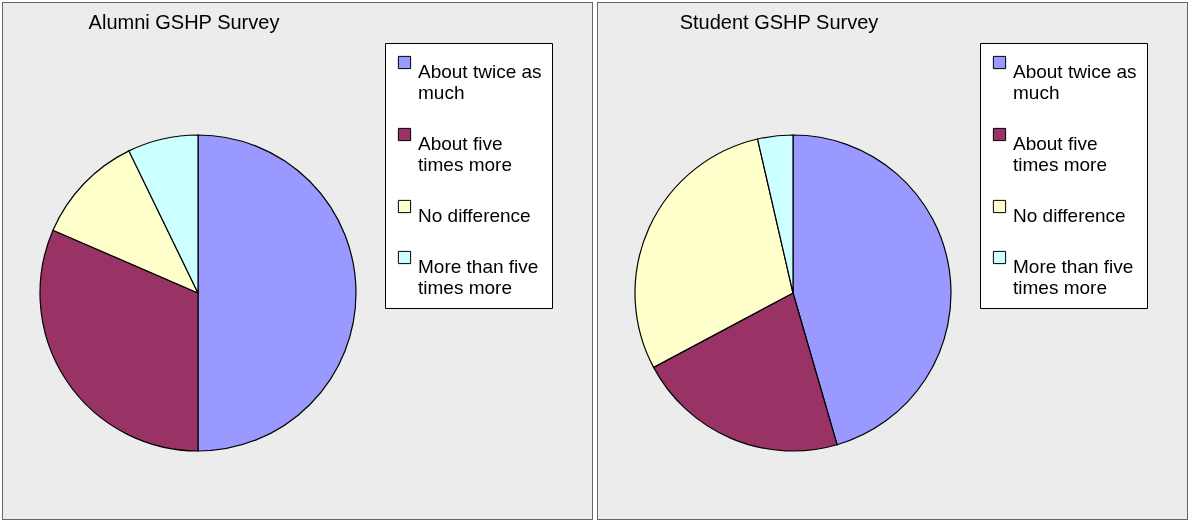  What do you see at coordinates (779, 22) in the screenshot?
I see `chart-title: Student GSHP Survey` at bounding box center [779, 22].